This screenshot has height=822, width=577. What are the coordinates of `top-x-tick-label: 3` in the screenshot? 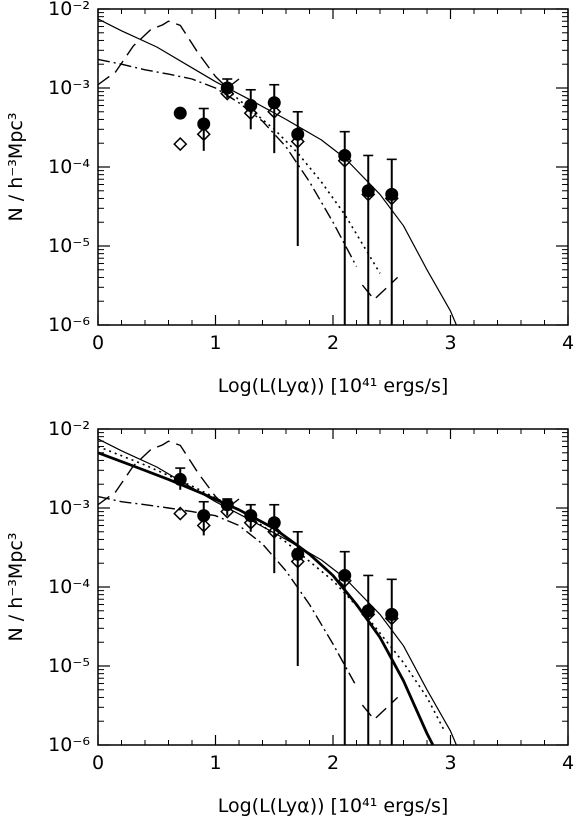 It's located at (450, 343).